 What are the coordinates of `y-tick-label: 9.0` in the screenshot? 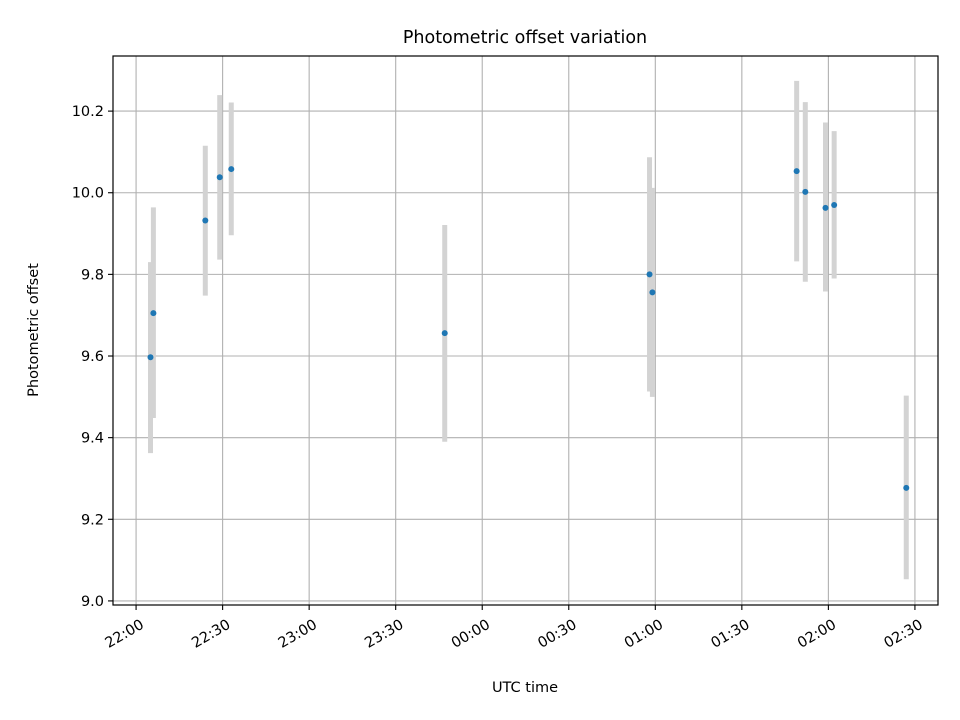 It's located at (92, 602).